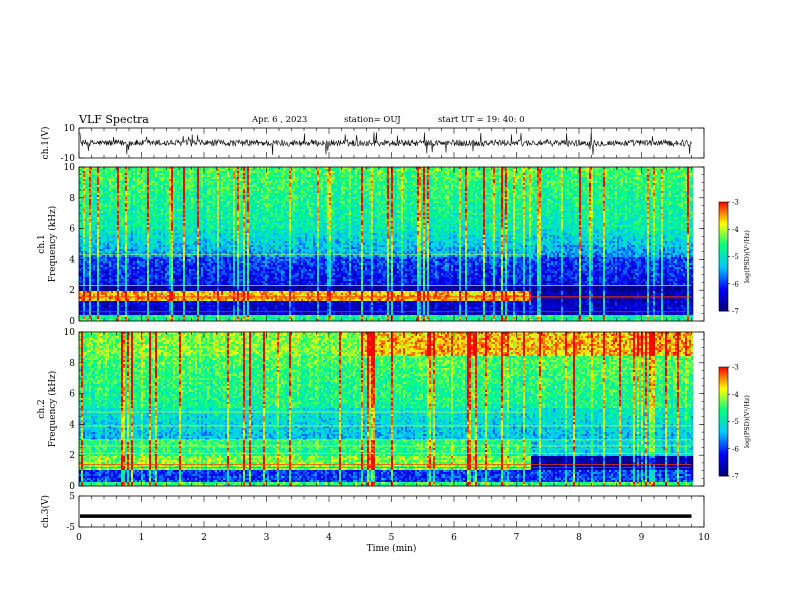  What do you see at coordinates (45, 511) in the screenshot?
I see `y-axis-label: ch.3(V)` at bounding box center [45, 511].